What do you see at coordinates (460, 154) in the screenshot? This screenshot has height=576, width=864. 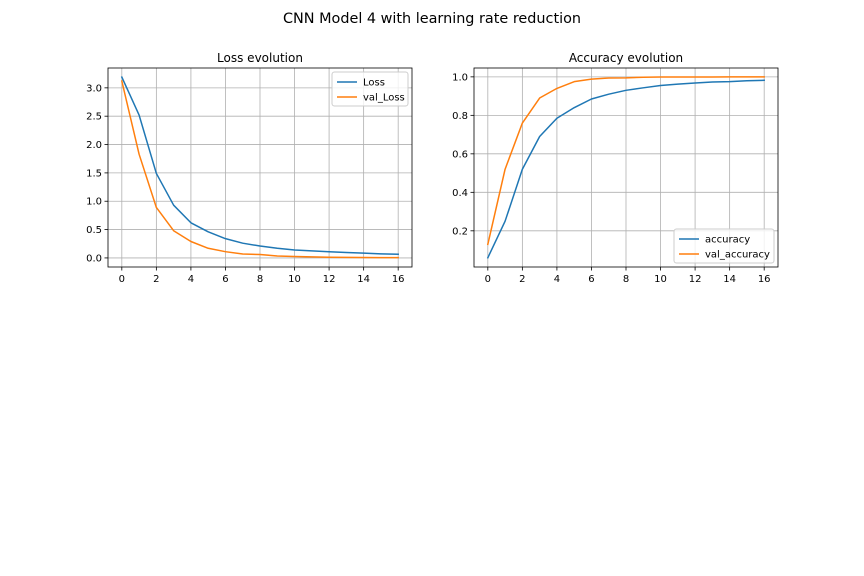 I see `accuracy-y-tick-label: 0.6` at bounding box center [460, 154].